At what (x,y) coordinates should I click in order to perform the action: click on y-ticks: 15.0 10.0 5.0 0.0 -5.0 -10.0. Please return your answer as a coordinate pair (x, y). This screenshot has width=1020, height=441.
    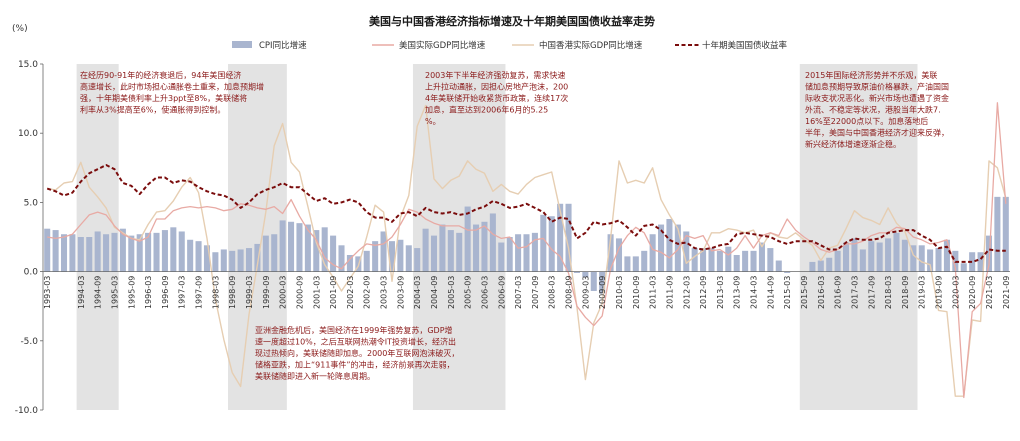
    Looking at the image, I should click on (29, 238).